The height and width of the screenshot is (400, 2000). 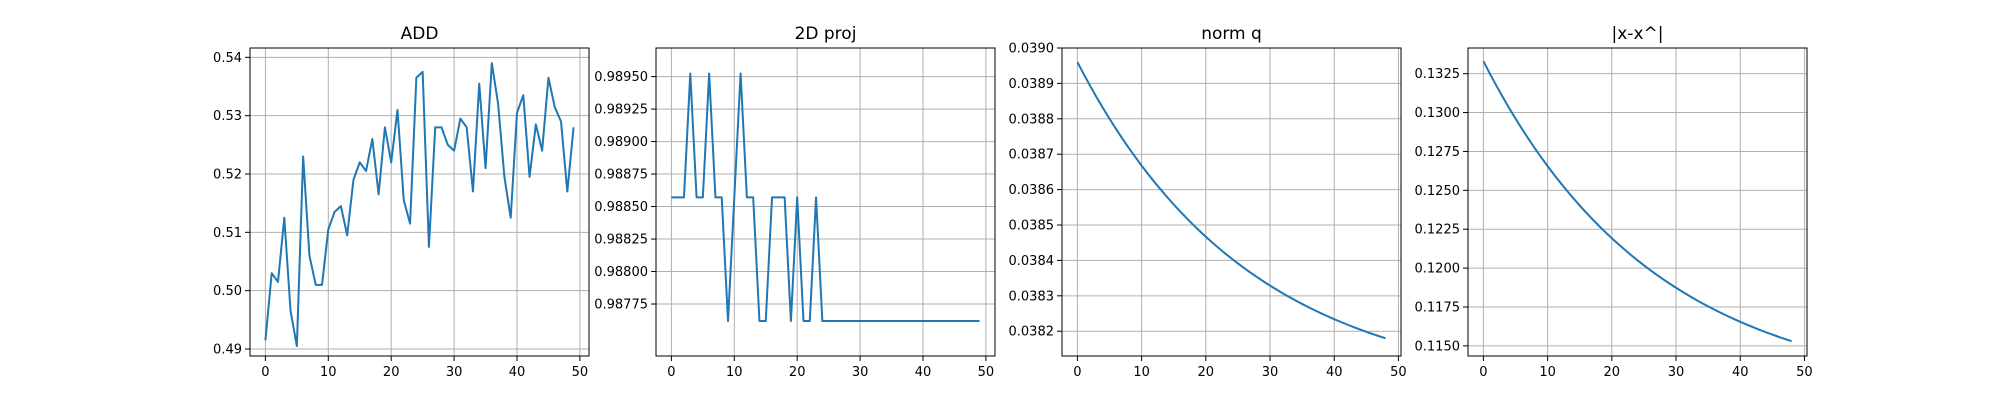 I want to click on chart-title: norm q, so click(x=1231, y=34).